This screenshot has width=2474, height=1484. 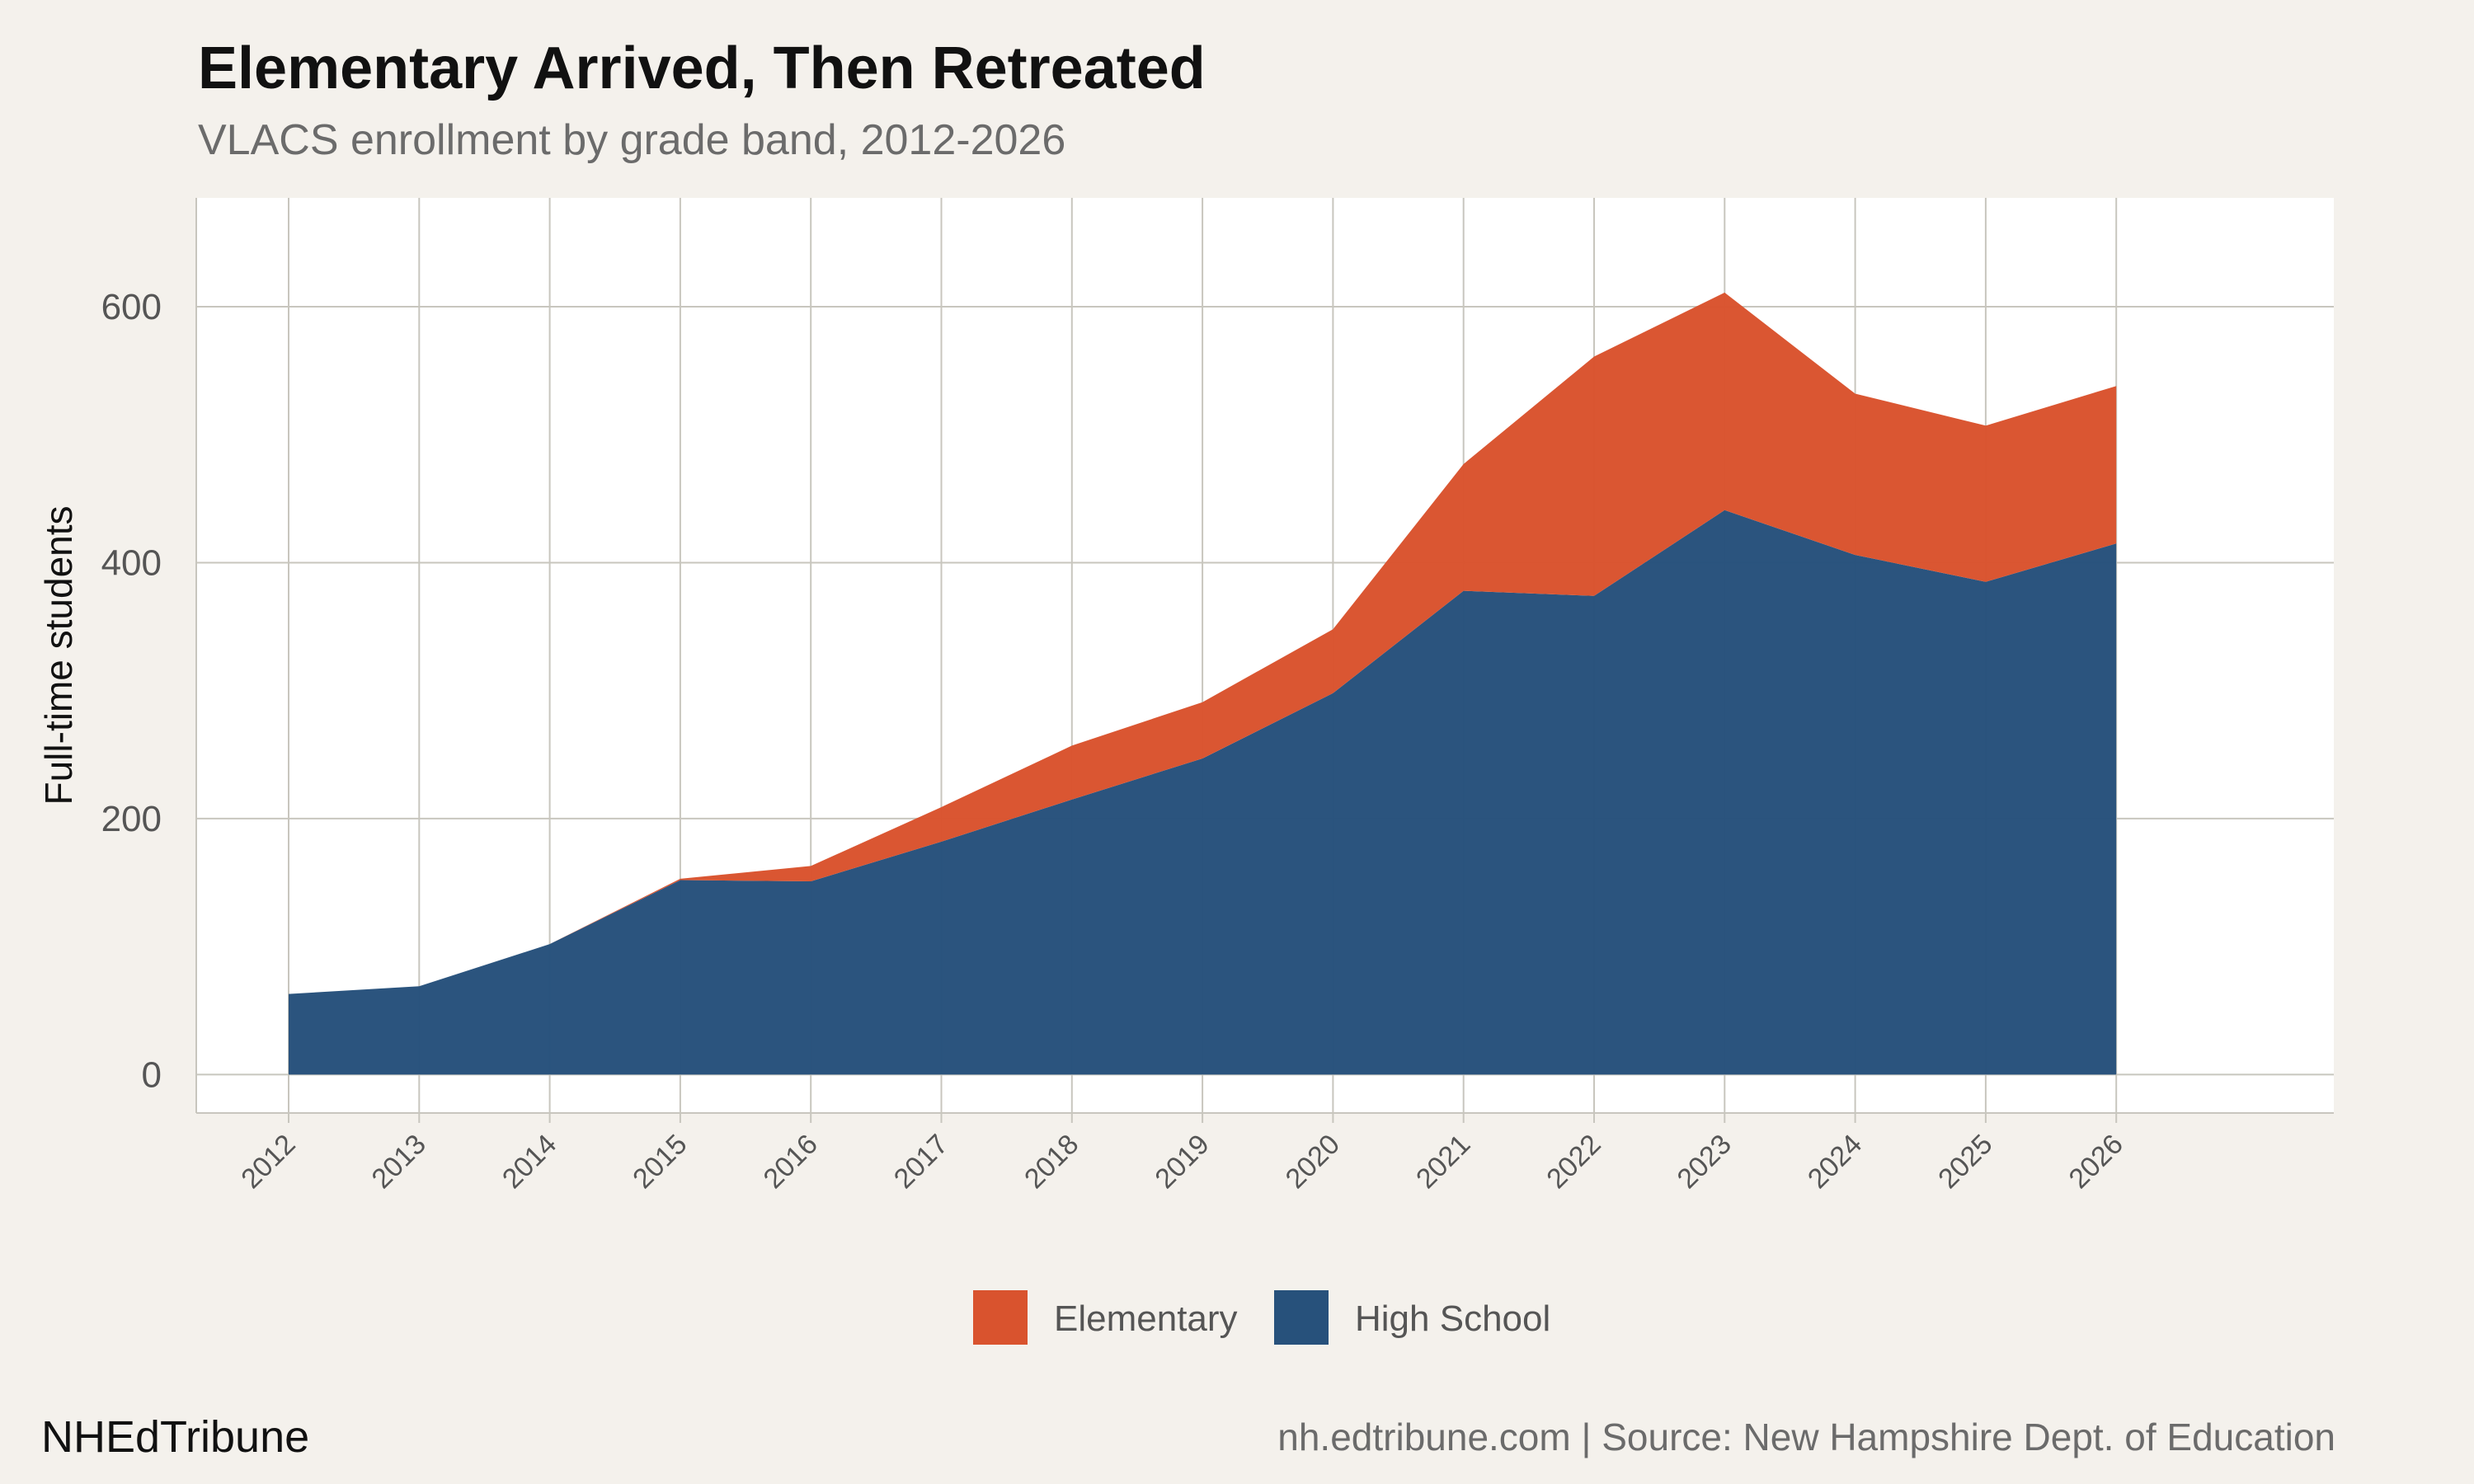 I want to click on x-tick-label-2015: 2015, so click(x=660, y=1162).